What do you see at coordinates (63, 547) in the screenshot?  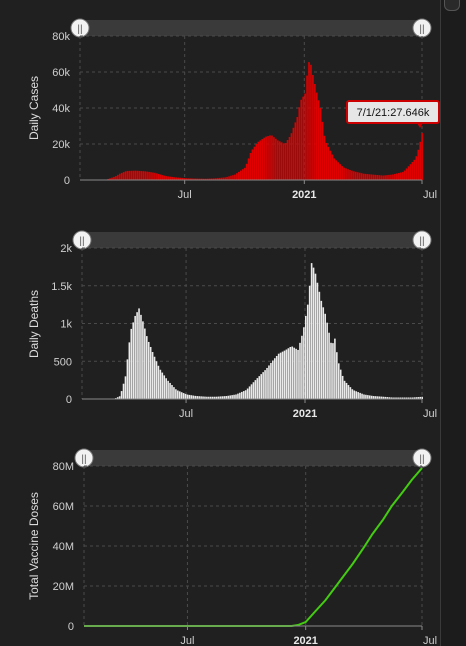 I see `vaccine-y-tick-label: 40M` at bounding box center [63, 547].